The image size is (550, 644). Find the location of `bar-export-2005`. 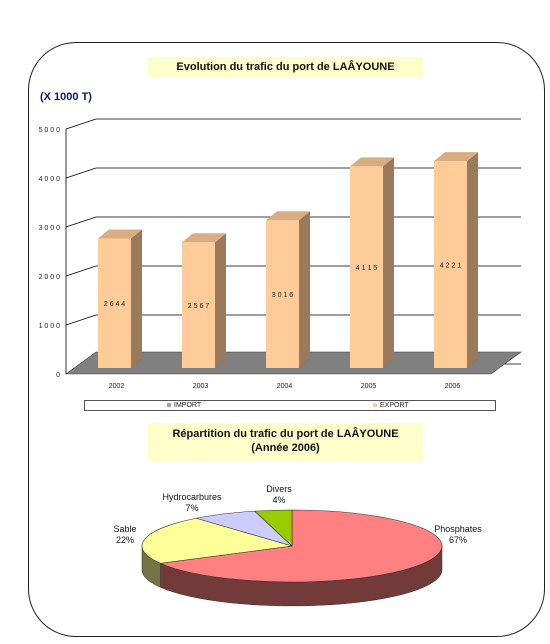

bar-export-2005 is located at coordinates (366, 267).